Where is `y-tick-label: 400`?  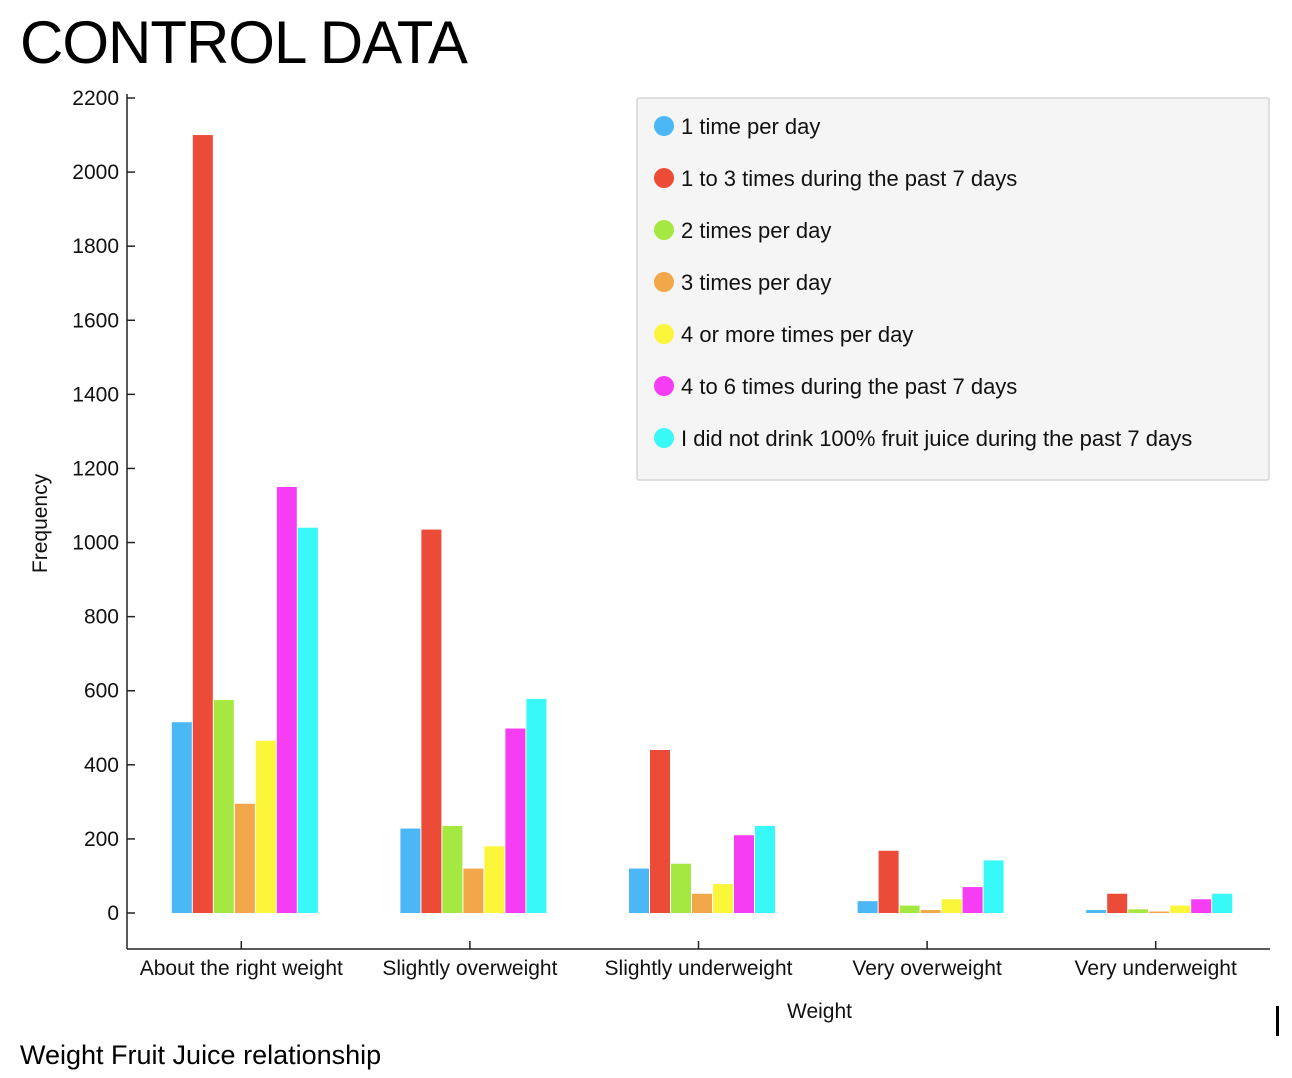
y-tick-label: 400 is located at coordinates (101, 765).